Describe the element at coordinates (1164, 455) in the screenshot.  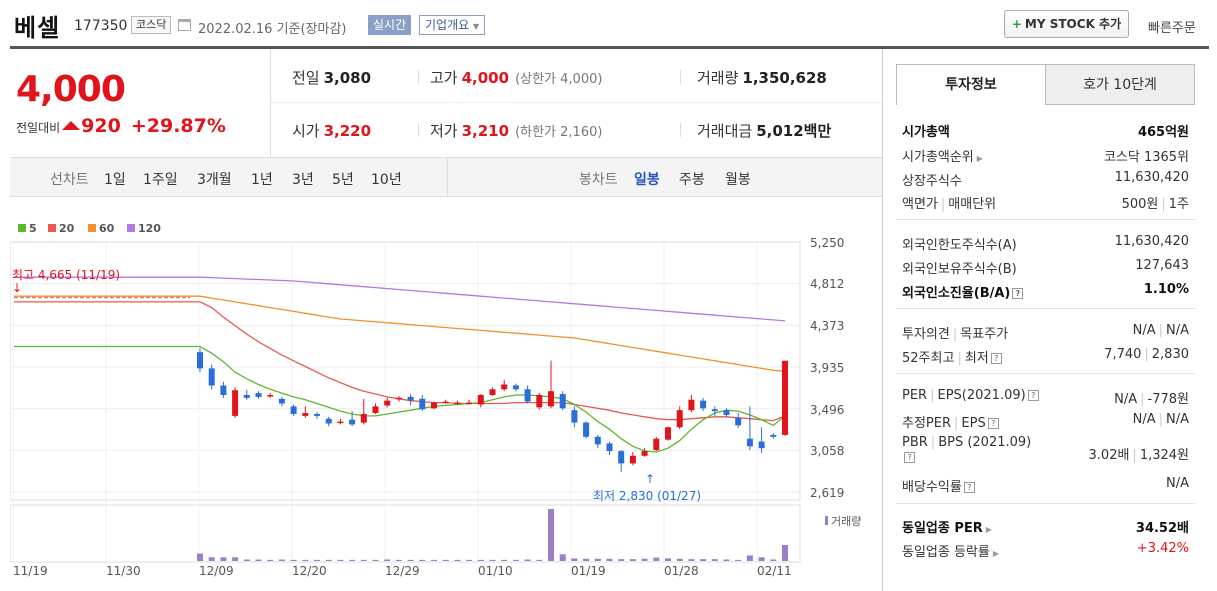
I see `bps-value: 1,324원` at that location.